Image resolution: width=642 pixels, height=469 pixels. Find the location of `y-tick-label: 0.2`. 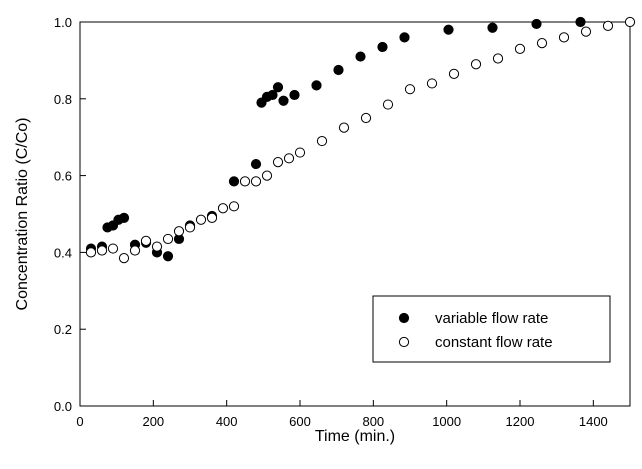

y-tick-label: 0.2 is located at coordinates (63, 329).